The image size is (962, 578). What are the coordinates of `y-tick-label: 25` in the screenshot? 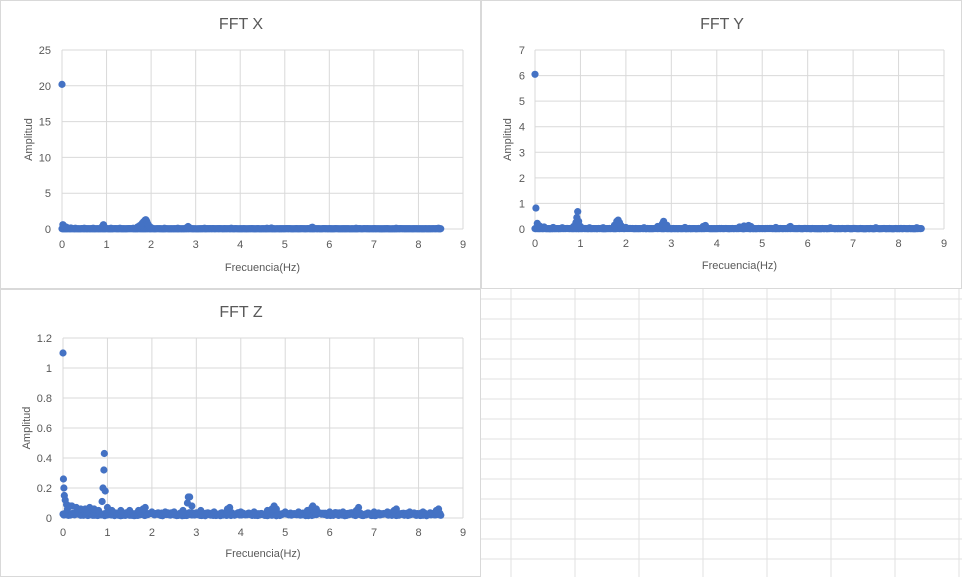 It's located at (45, 51).